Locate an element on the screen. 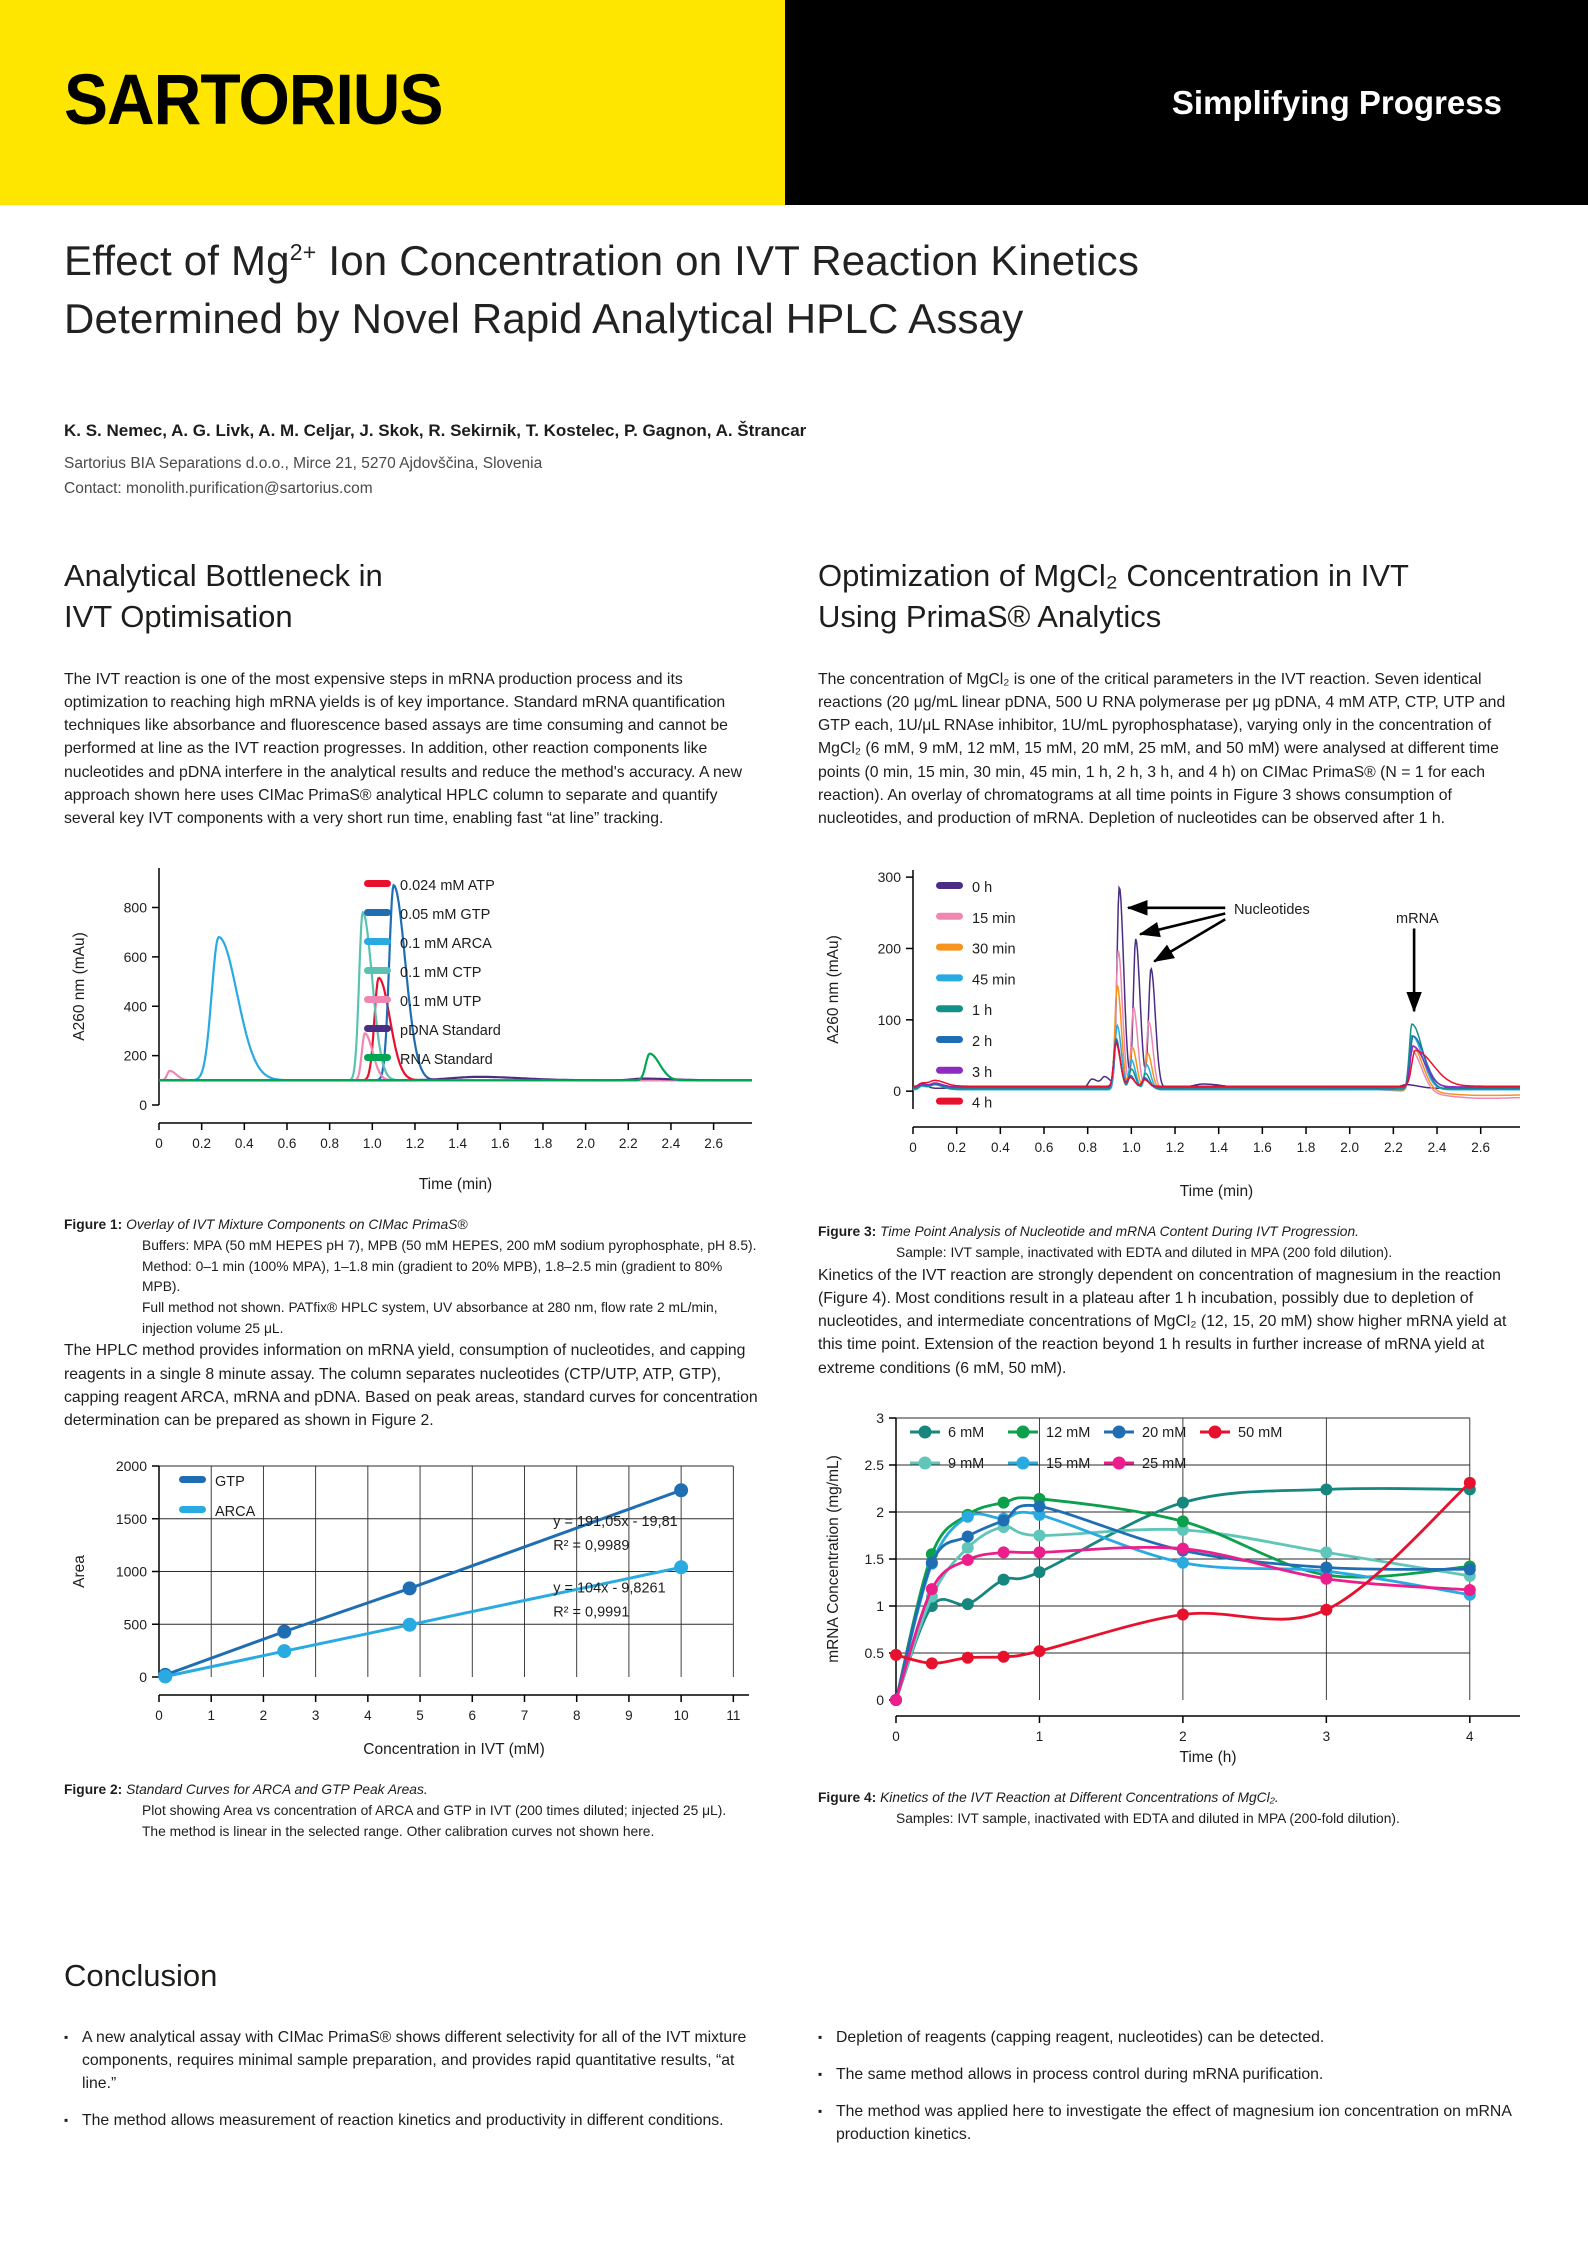 The width and height of the screenshot is (1588, 2246). svg-text: 1000 is located at coordinates (131, 1572).